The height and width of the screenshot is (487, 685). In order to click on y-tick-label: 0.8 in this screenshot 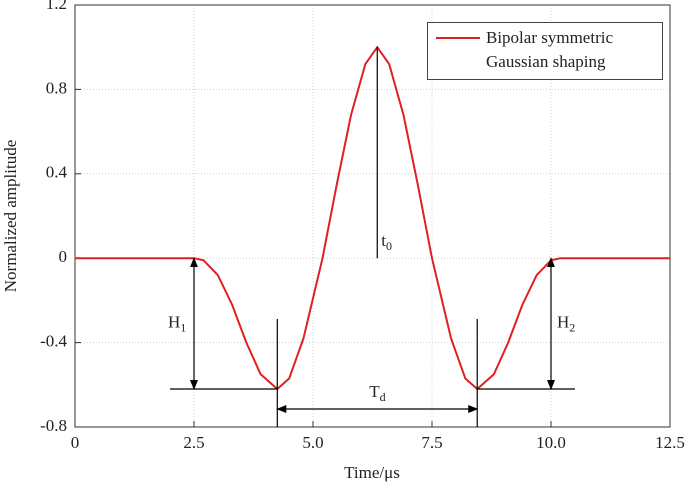, I will do `click(56, 87)`.